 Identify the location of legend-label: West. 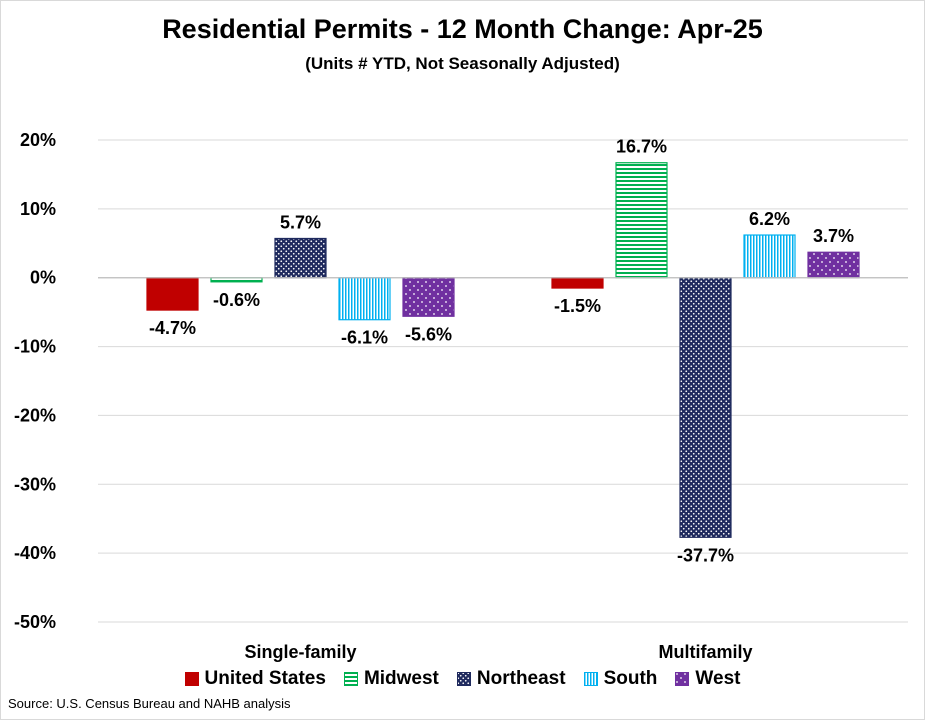
(718, 678).